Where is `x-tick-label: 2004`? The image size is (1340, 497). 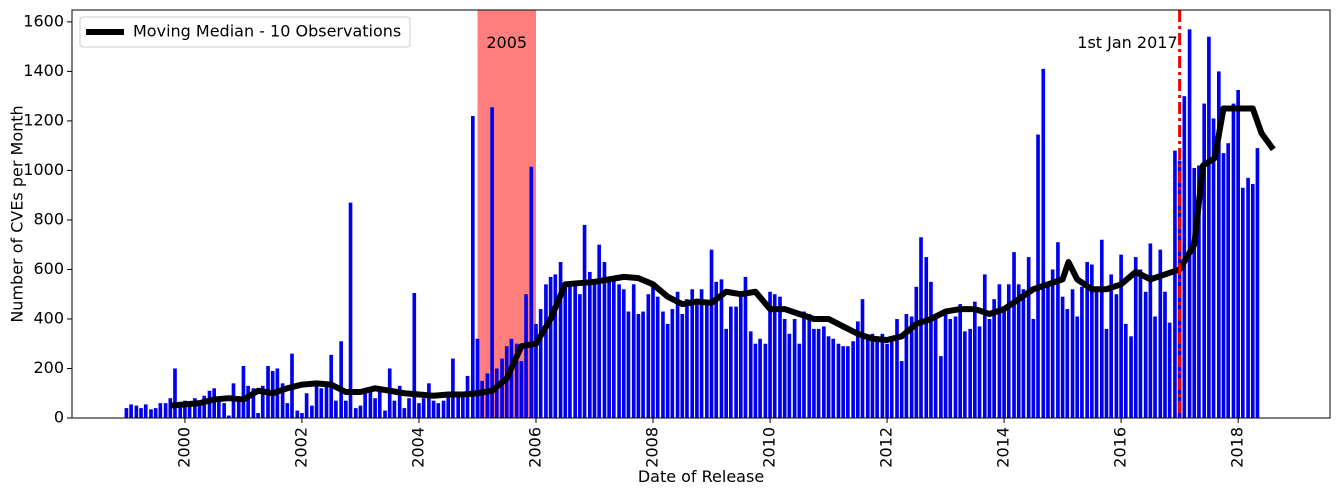
x-tick-label: 2004 is located at coordinates (417, 447).